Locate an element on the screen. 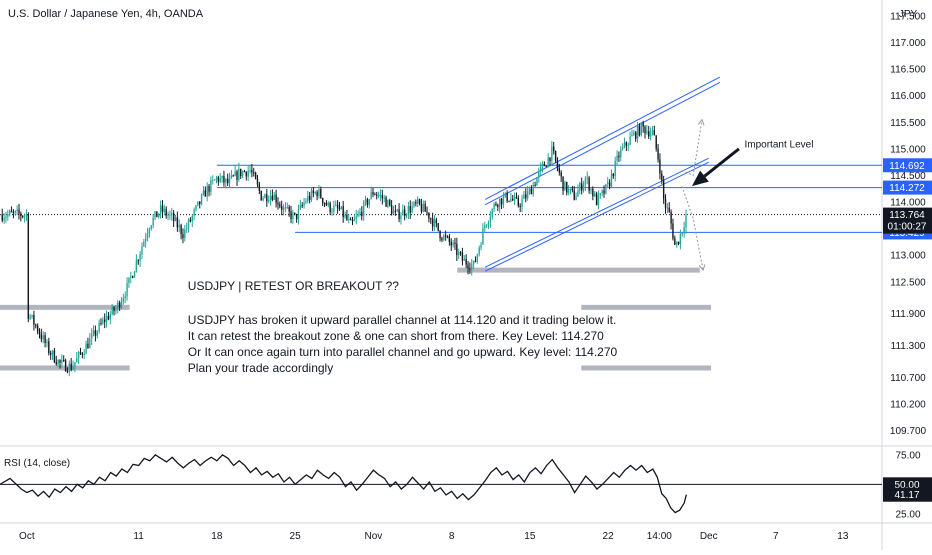 The height and width of the screenshot is (555, 932). zones-layer is located at coordinates (355, 319).